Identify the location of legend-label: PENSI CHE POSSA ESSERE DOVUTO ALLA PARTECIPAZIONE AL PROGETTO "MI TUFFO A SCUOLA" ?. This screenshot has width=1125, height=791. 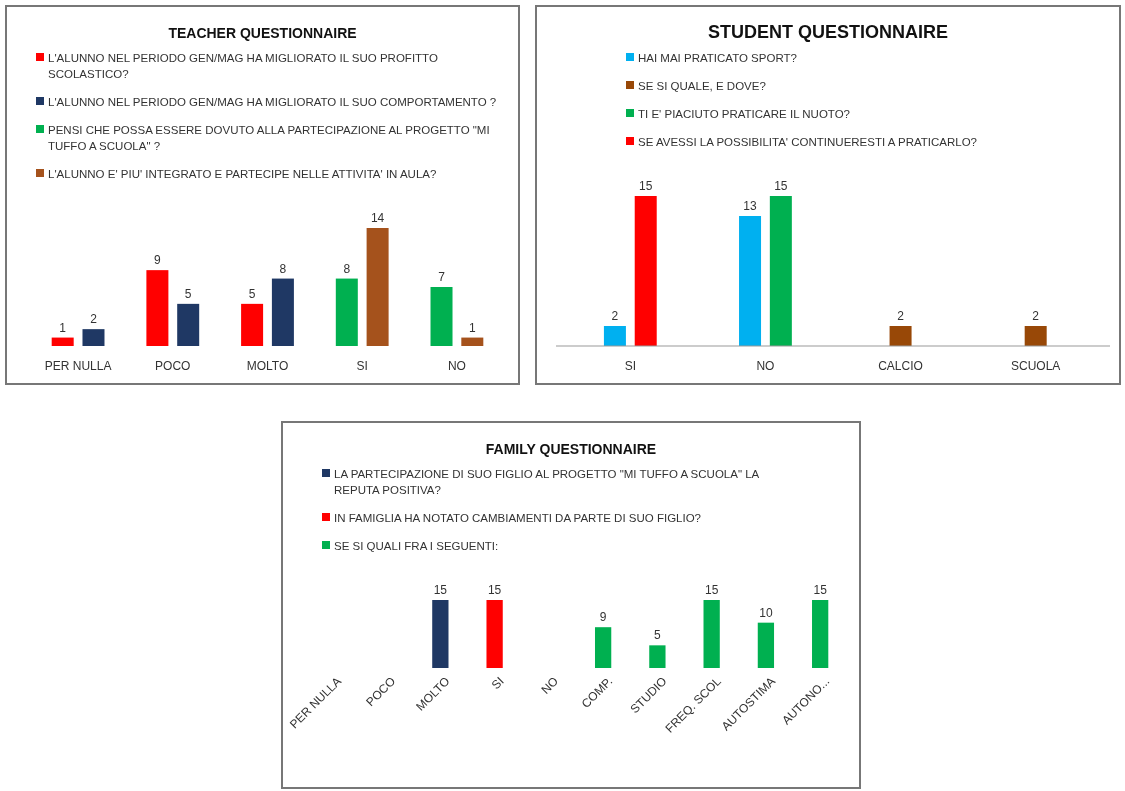
(269, 138).